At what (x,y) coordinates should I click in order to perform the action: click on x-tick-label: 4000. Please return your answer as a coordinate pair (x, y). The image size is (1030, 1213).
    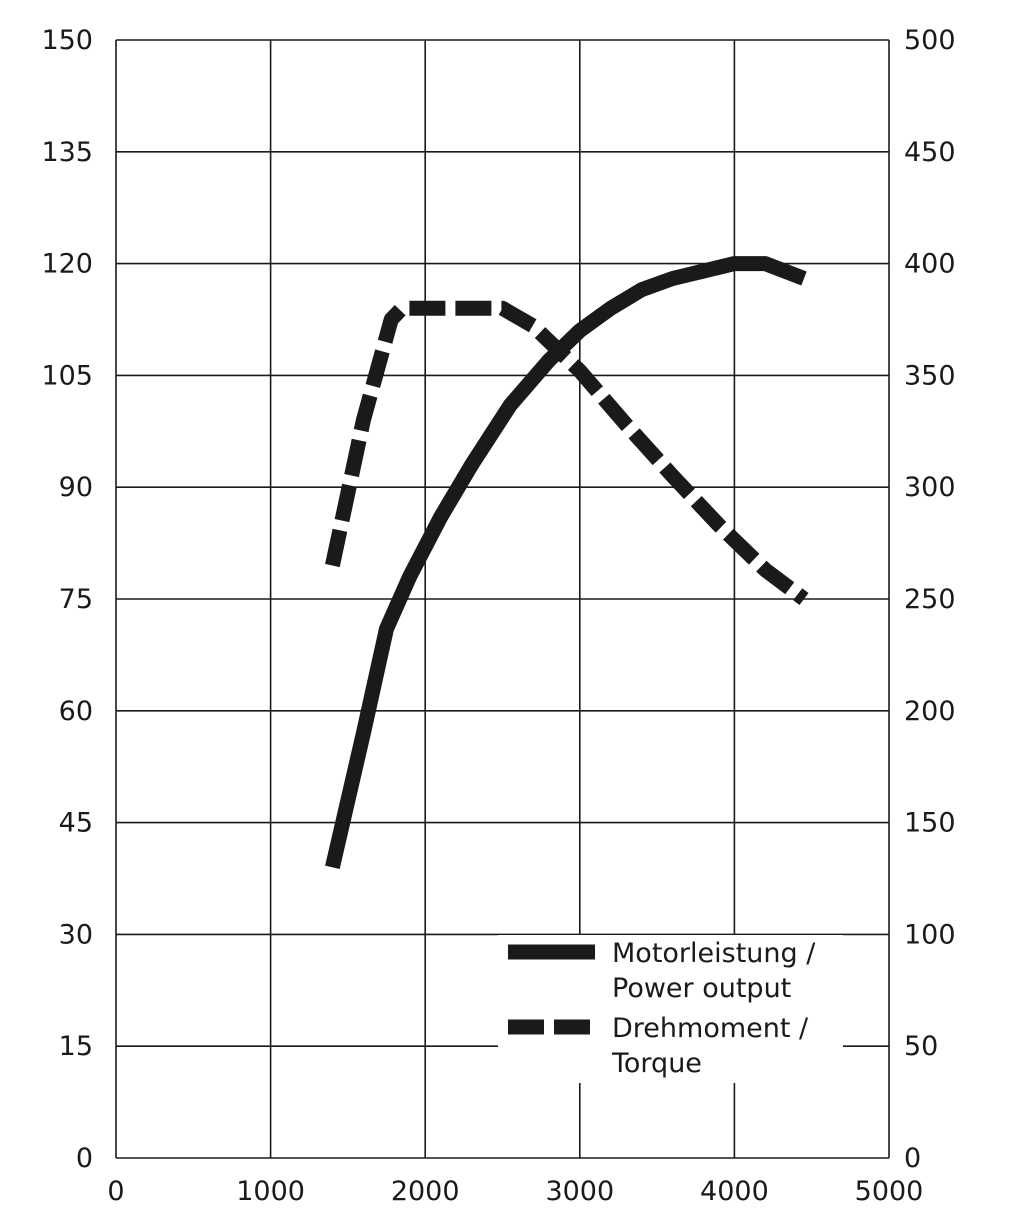
    Looking at the image, I should click on (734, 1191).